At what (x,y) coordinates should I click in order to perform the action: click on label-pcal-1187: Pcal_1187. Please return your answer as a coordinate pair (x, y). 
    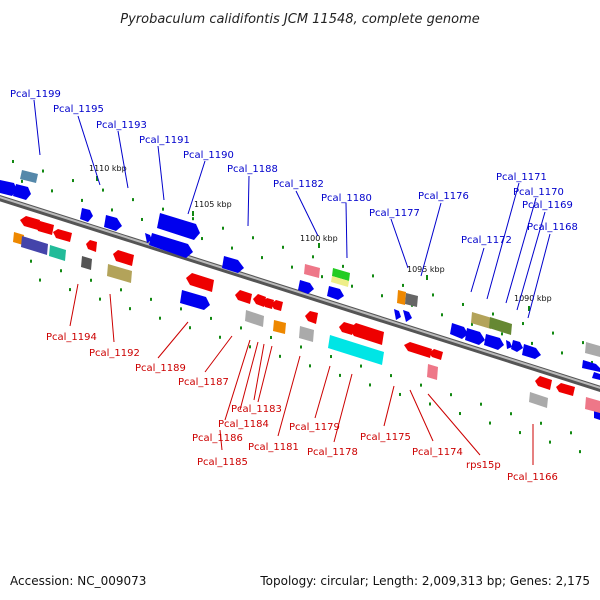
    Looking at the image, I should click on (203, 382).